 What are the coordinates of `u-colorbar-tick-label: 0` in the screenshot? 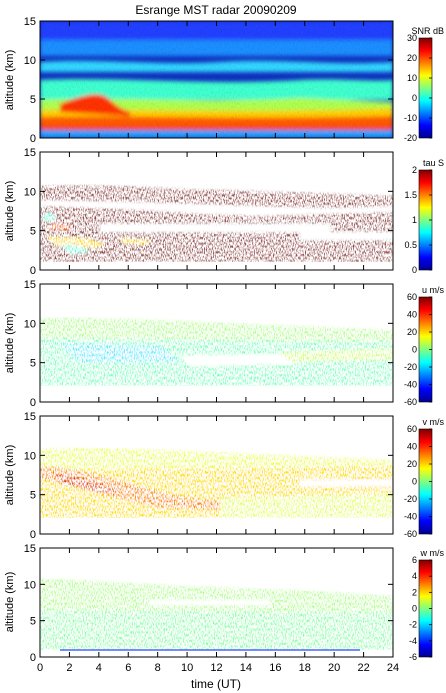 It's located at (414, 350).